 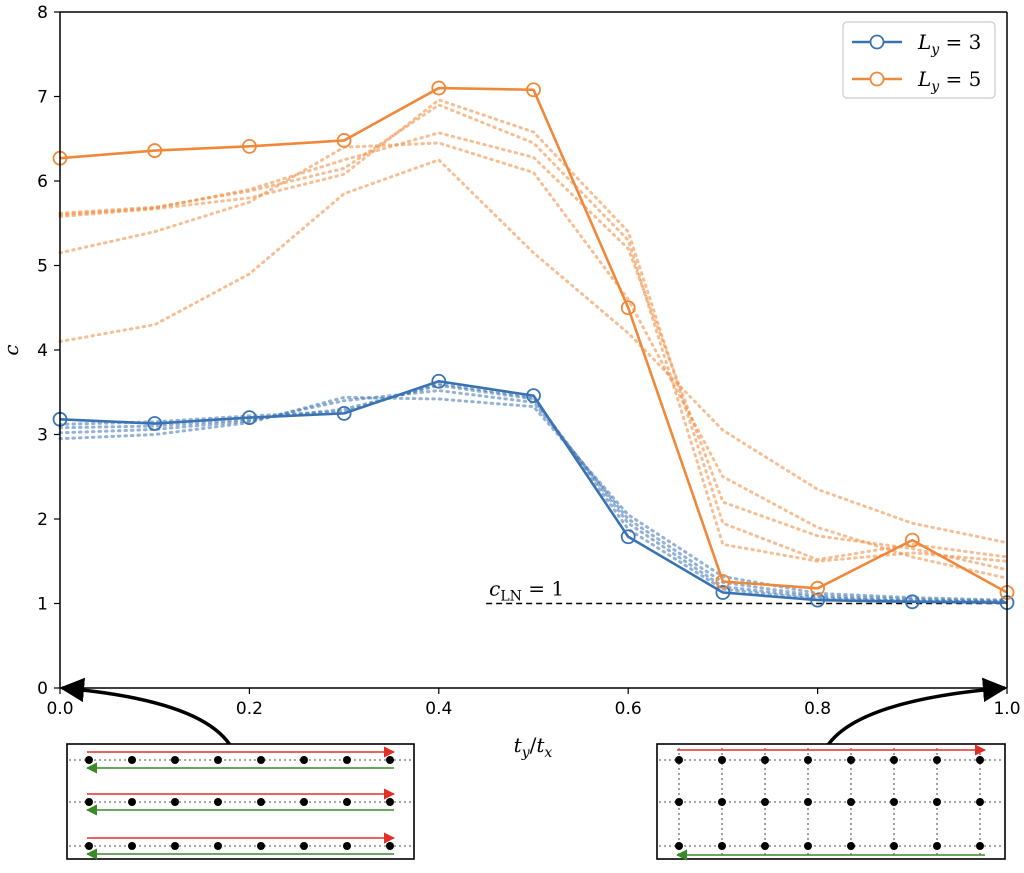 I want to click on y-tick-label: 8, so click(x=42, y=13).